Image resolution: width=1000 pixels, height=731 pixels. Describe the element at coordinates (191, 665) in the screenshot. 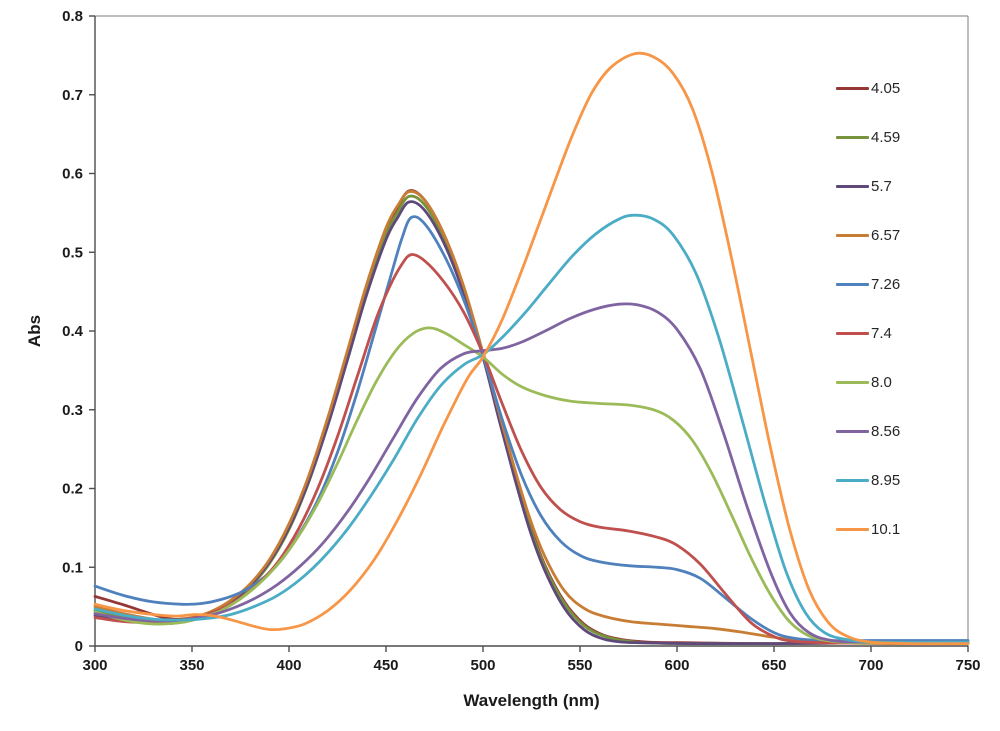

I see `x-tick-label: 350` at that location.